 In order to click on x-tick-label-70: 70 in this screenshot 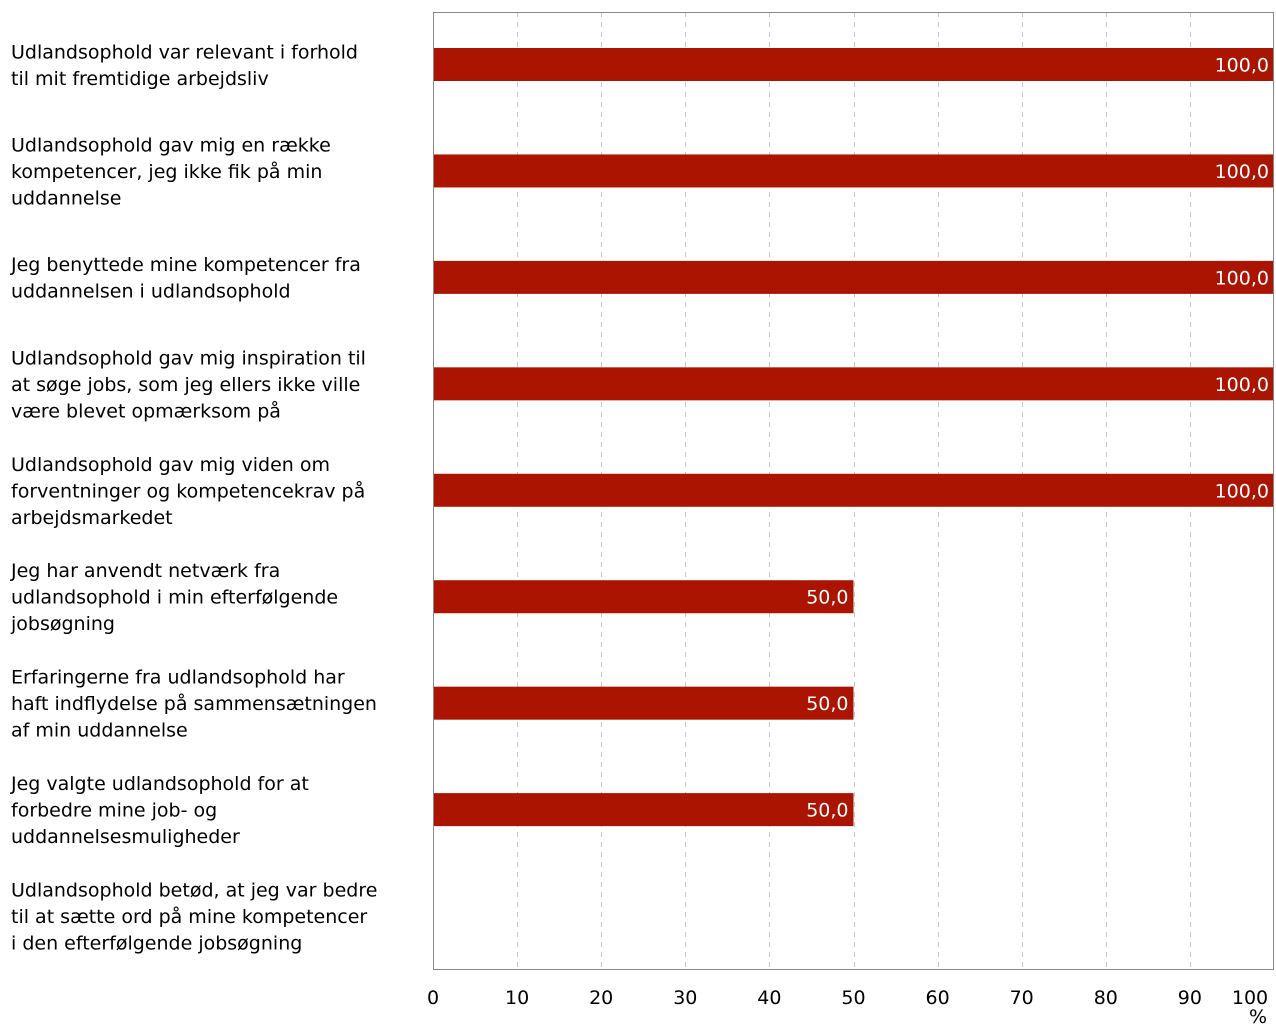, I will do `click(1022, 998)`.